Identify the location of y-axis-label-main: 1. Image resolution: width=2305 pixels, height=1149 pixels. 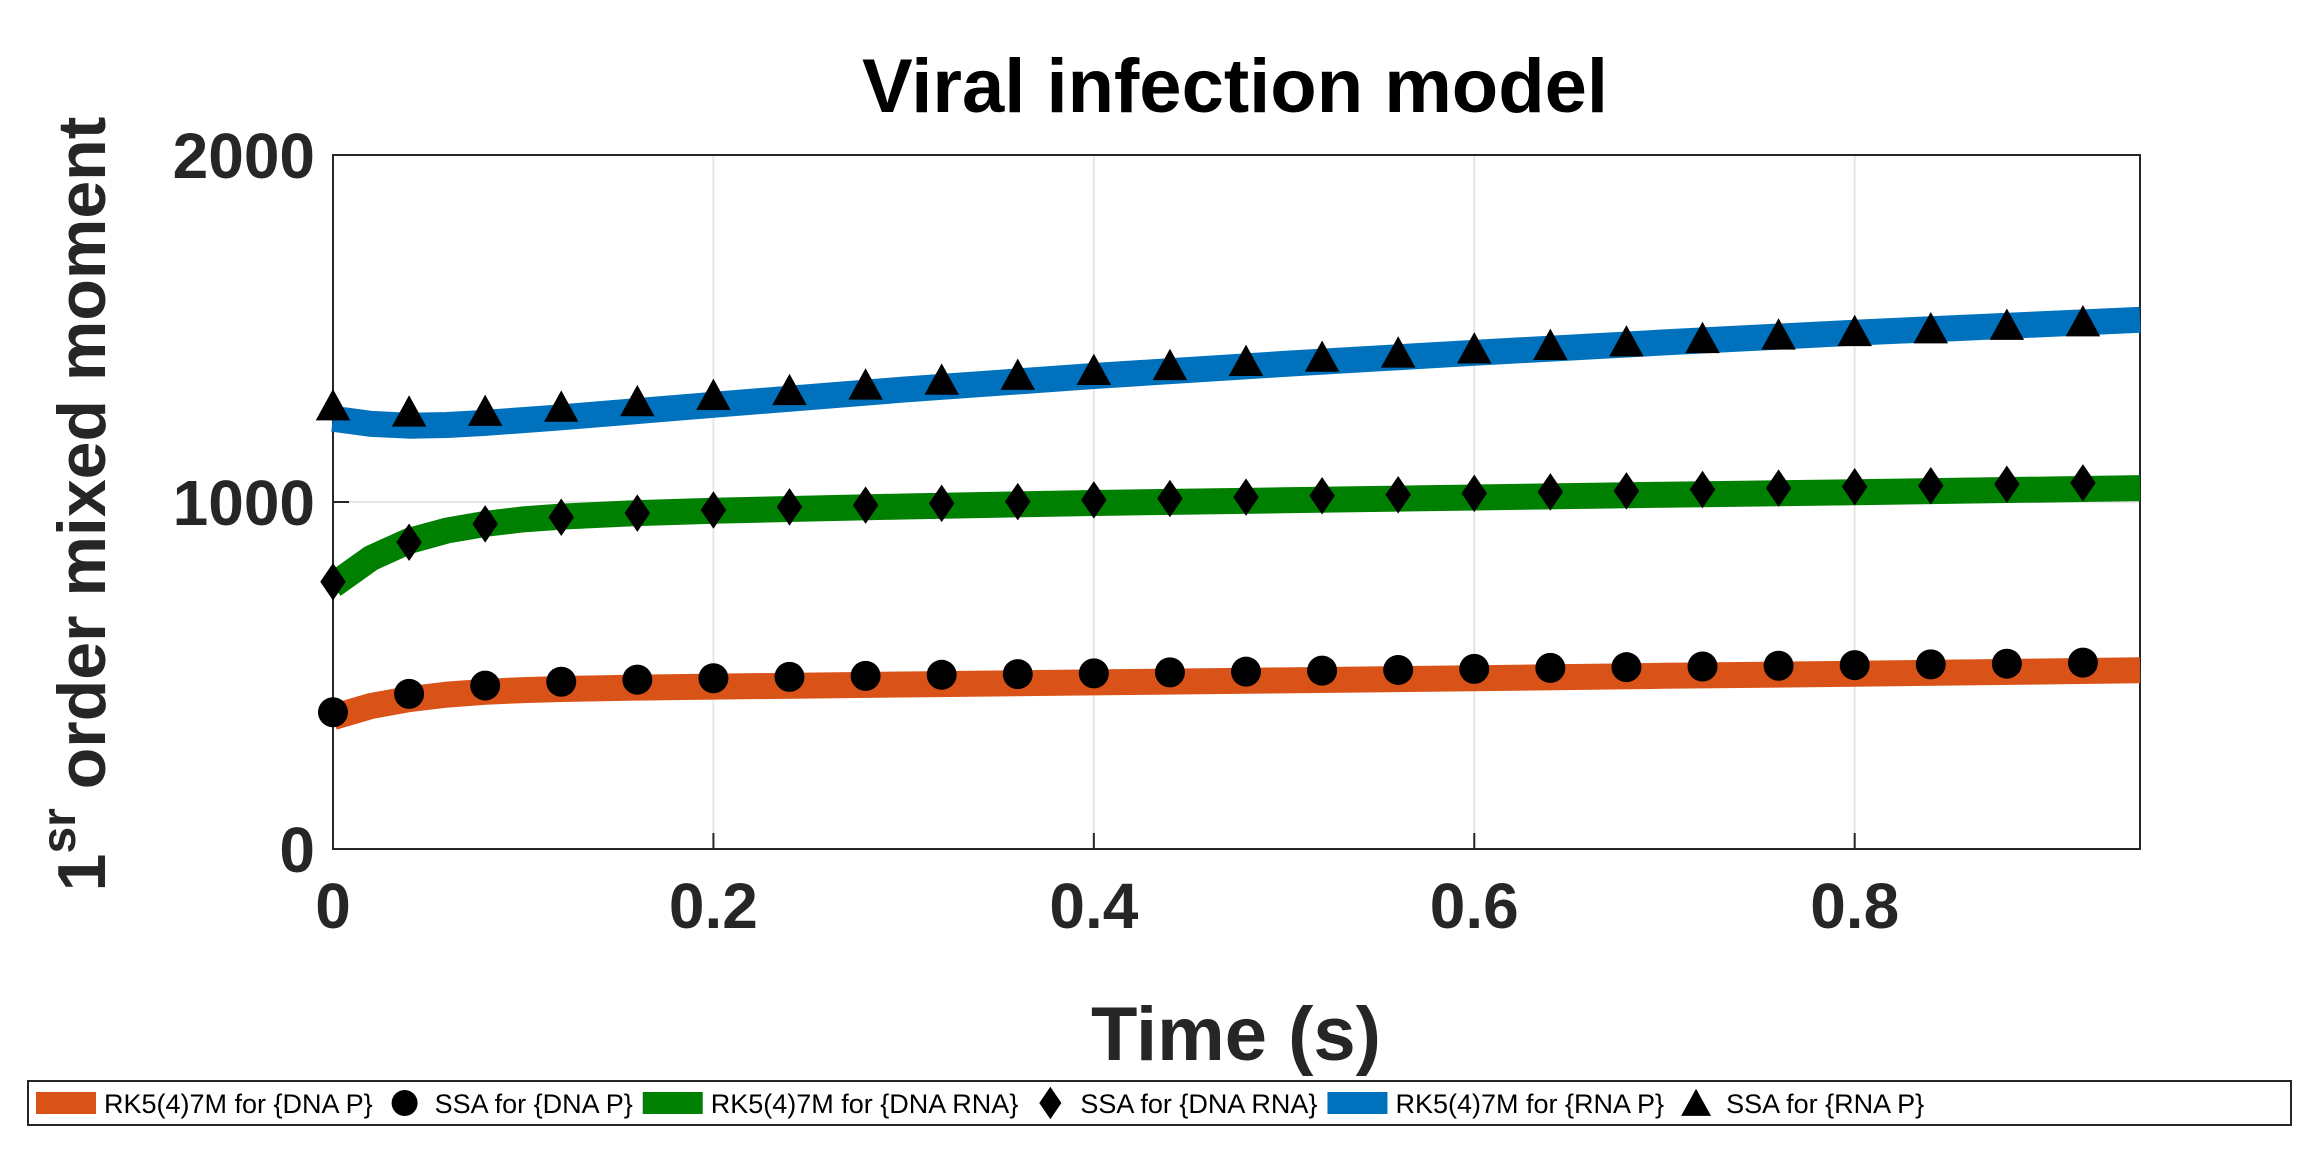
(82, 873).